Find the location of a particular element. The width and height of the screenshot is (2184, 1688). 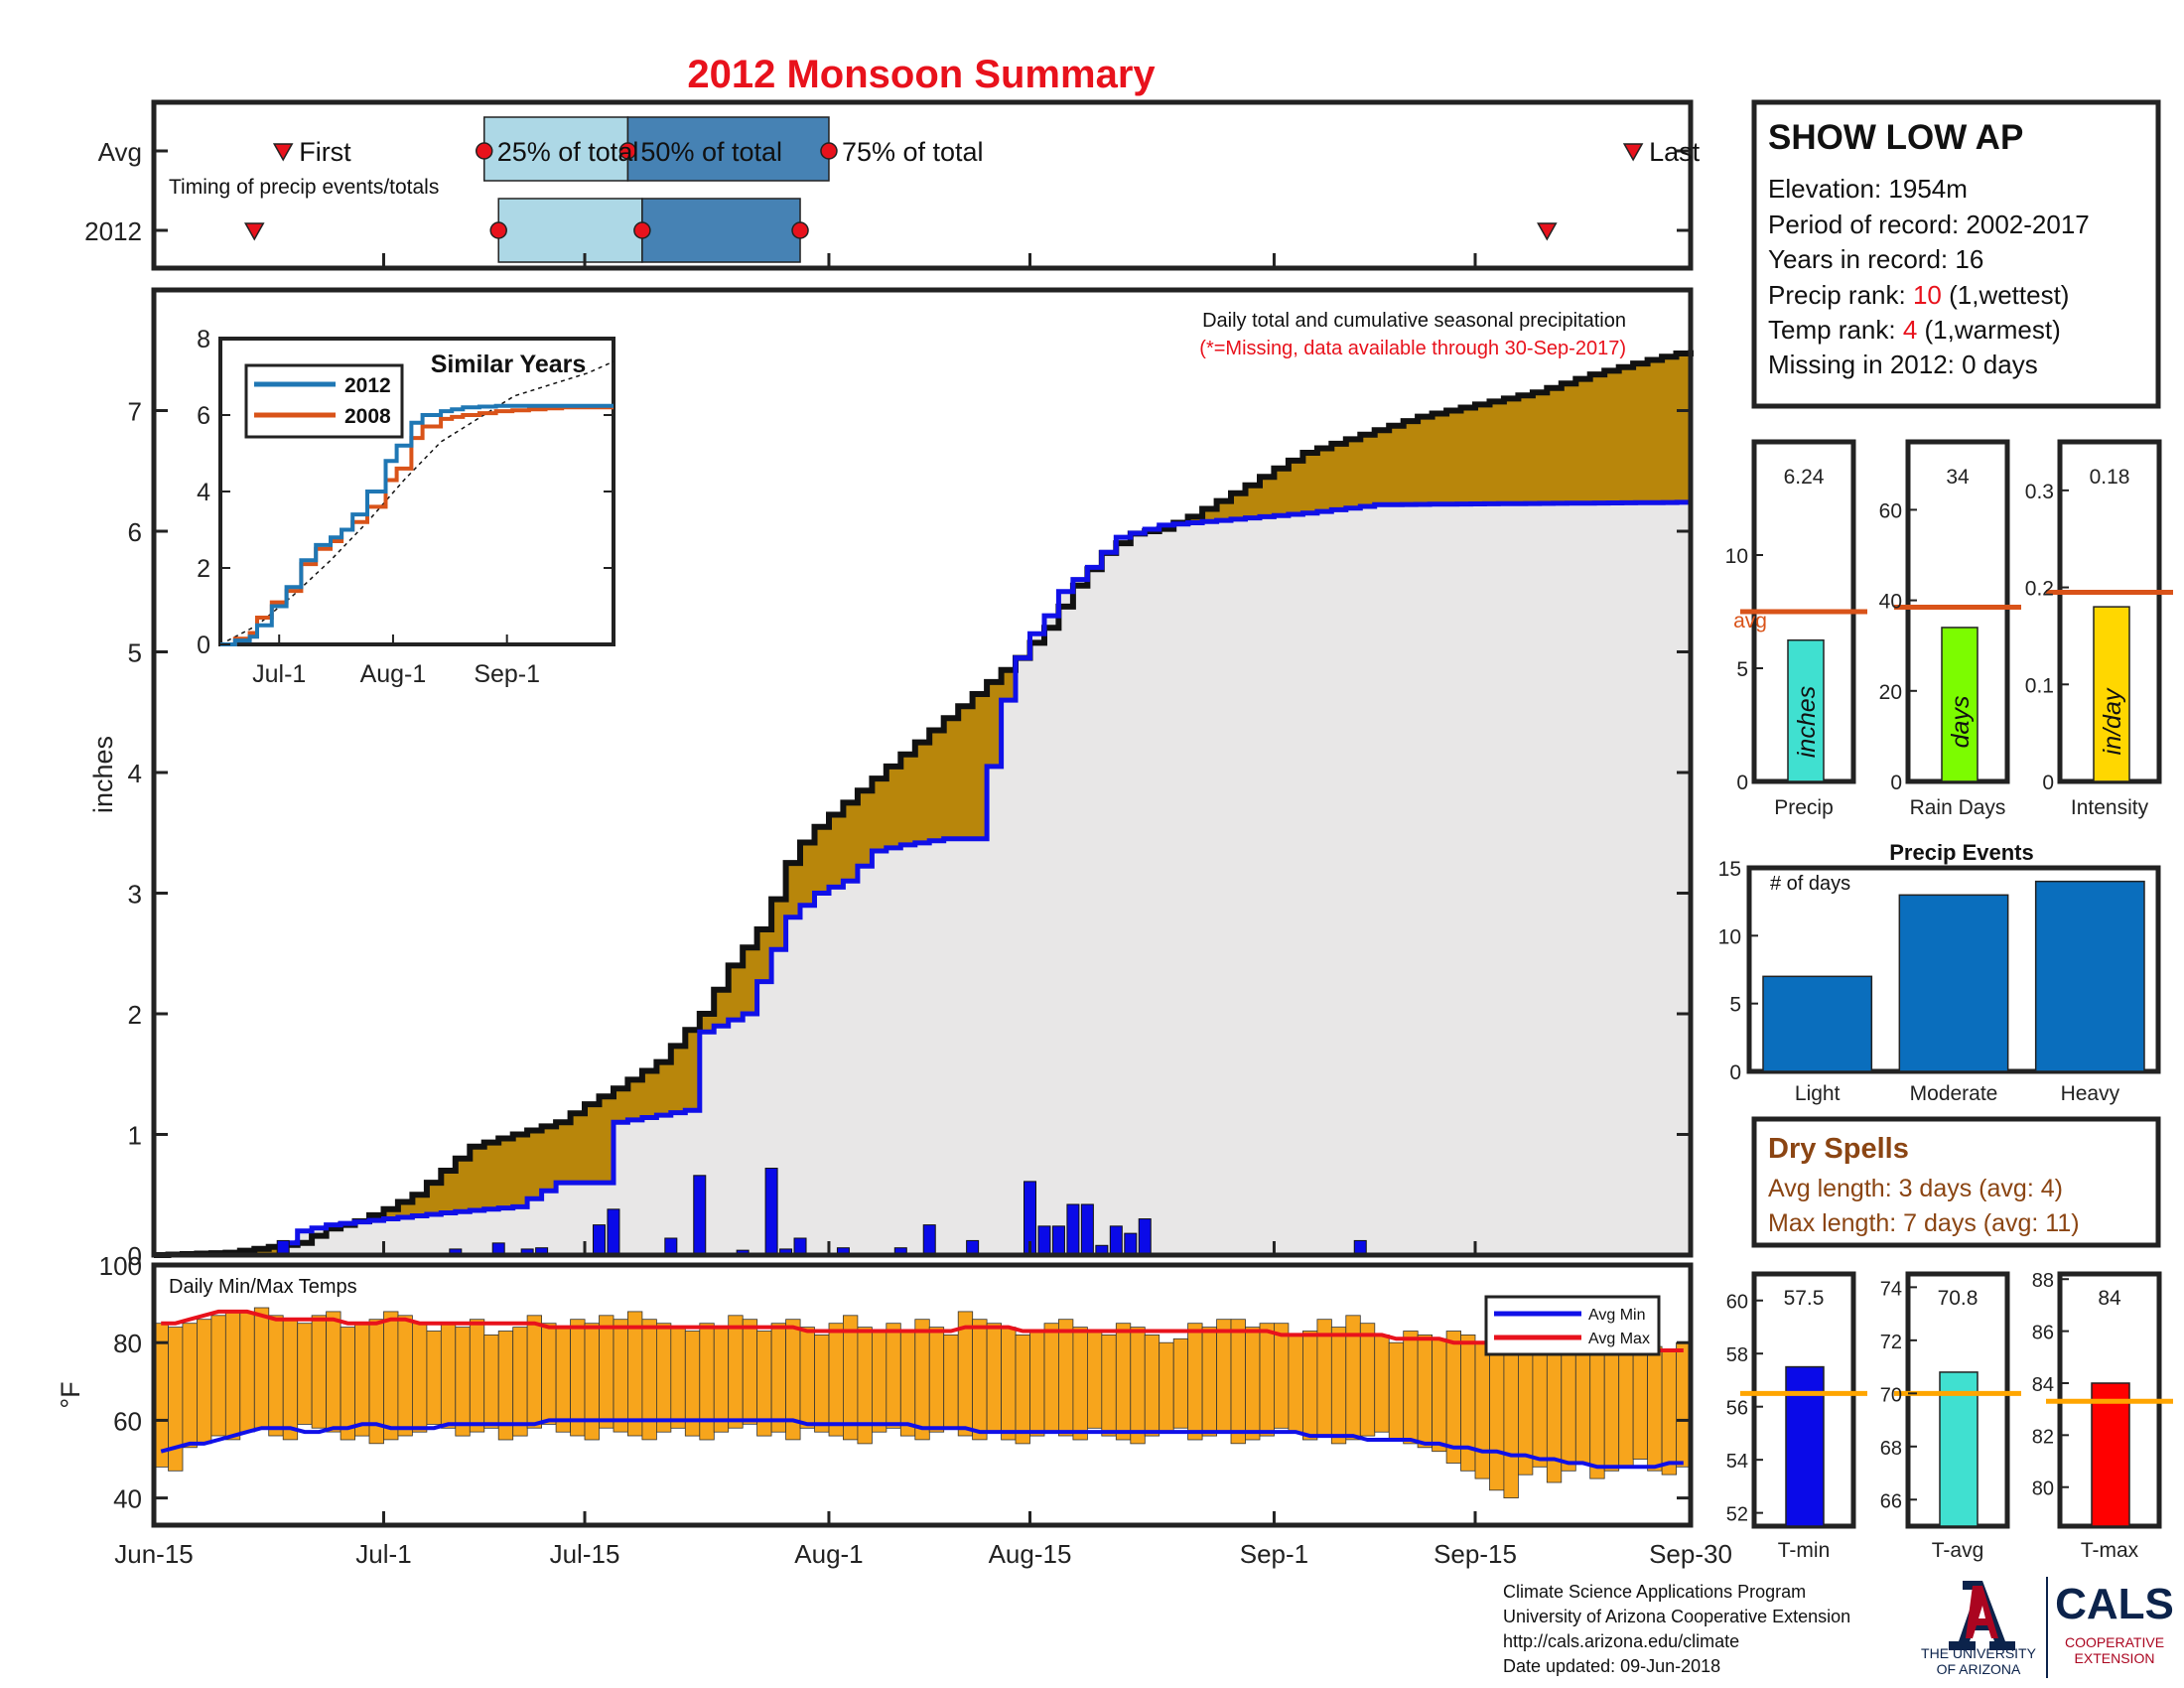

inset-x-tick-label: Jul-1 is located at coordinates (279, 674).